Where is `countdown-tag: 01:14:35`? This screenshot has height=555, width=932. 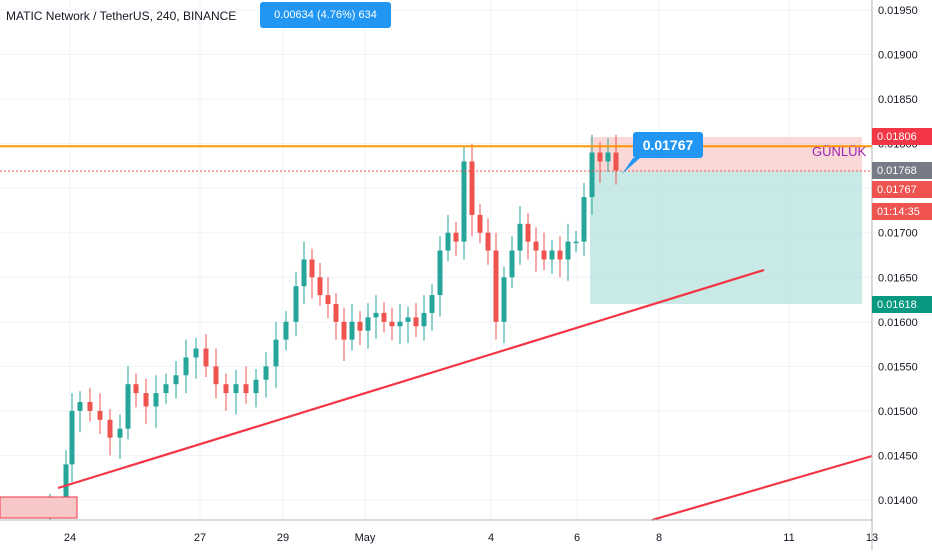
countdown-tag: 01:14:35 is located at coordinates (902, 211).